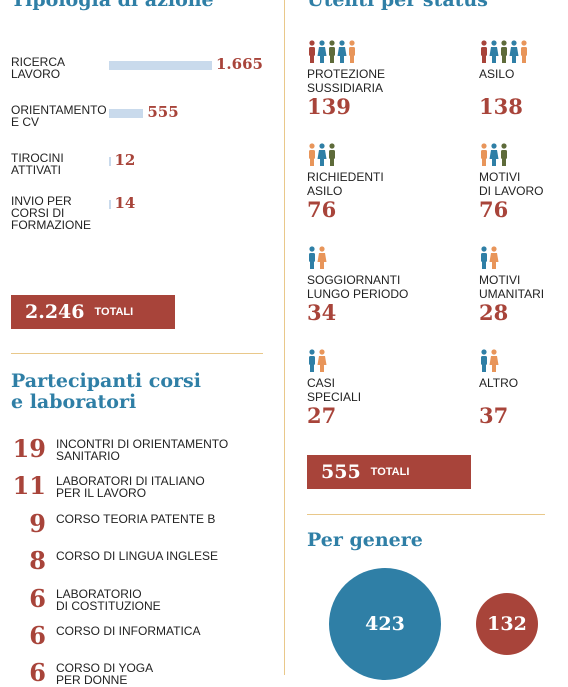 The height and width of the screenshot is (687, 568). Describe the element at coordinates (105, 674) in the screenshot. I see `course-label: CORSO DI YOGA PER DONNE` at that location.